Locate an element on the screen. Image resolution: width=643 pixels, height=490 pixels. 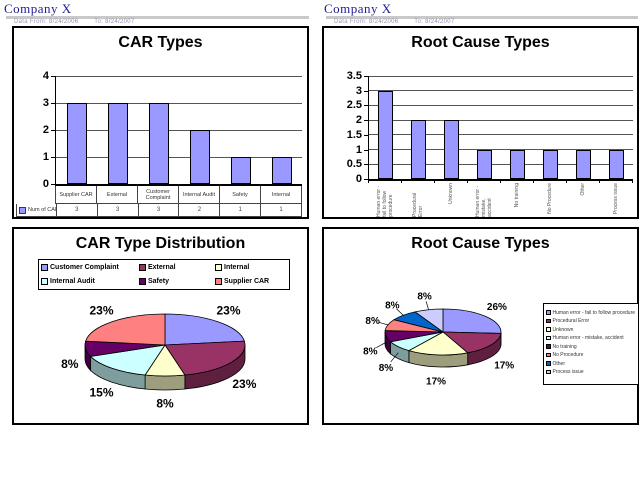
x-axis-label: Process issue is located at coordinates (615, 201).